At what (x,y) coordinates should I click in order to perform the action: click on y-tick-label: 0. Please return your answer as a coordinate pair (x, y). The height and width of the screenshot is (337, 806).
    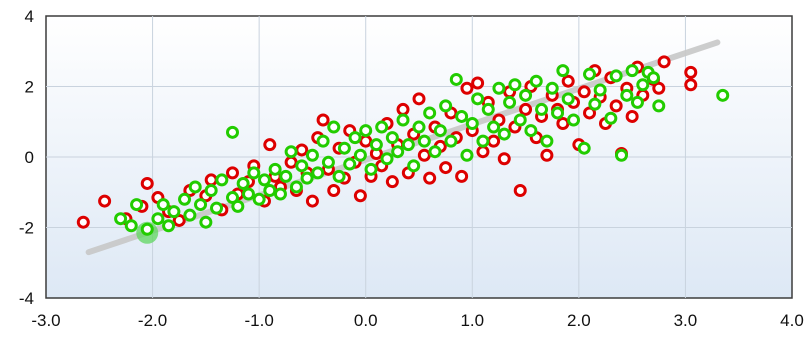
    Looking at the image, I should click on (29, 157).